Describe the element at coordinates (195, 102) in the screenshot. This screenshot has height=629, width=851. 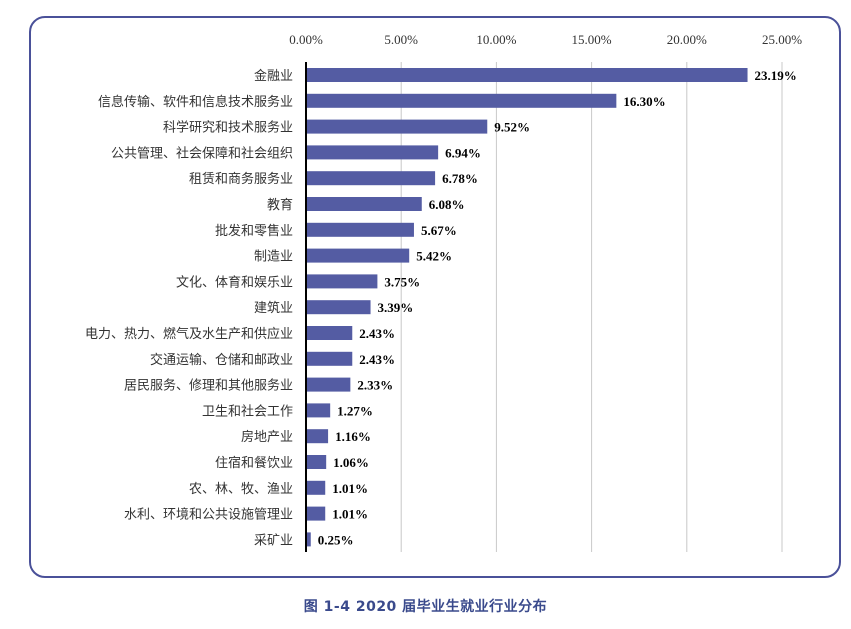
I see `category-label: 信息传输、软件和信息技术服务业` at that location.